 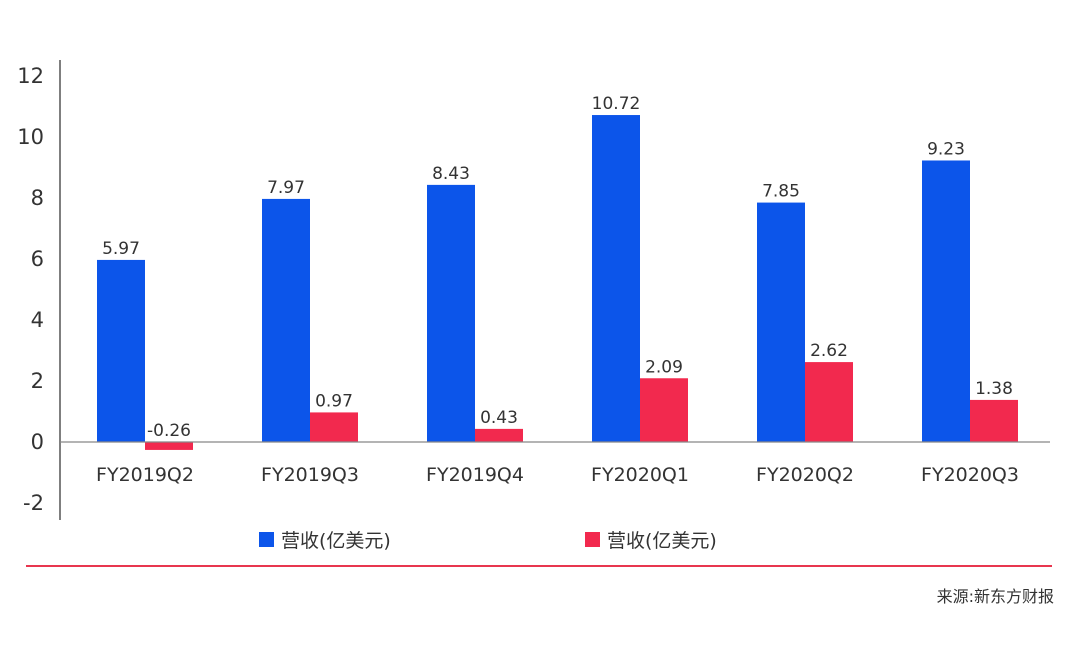 What do you see at coordinates (37, 320) in the screenshot?
I see `y-tick-label: 4` at bounding box center [37, 320].